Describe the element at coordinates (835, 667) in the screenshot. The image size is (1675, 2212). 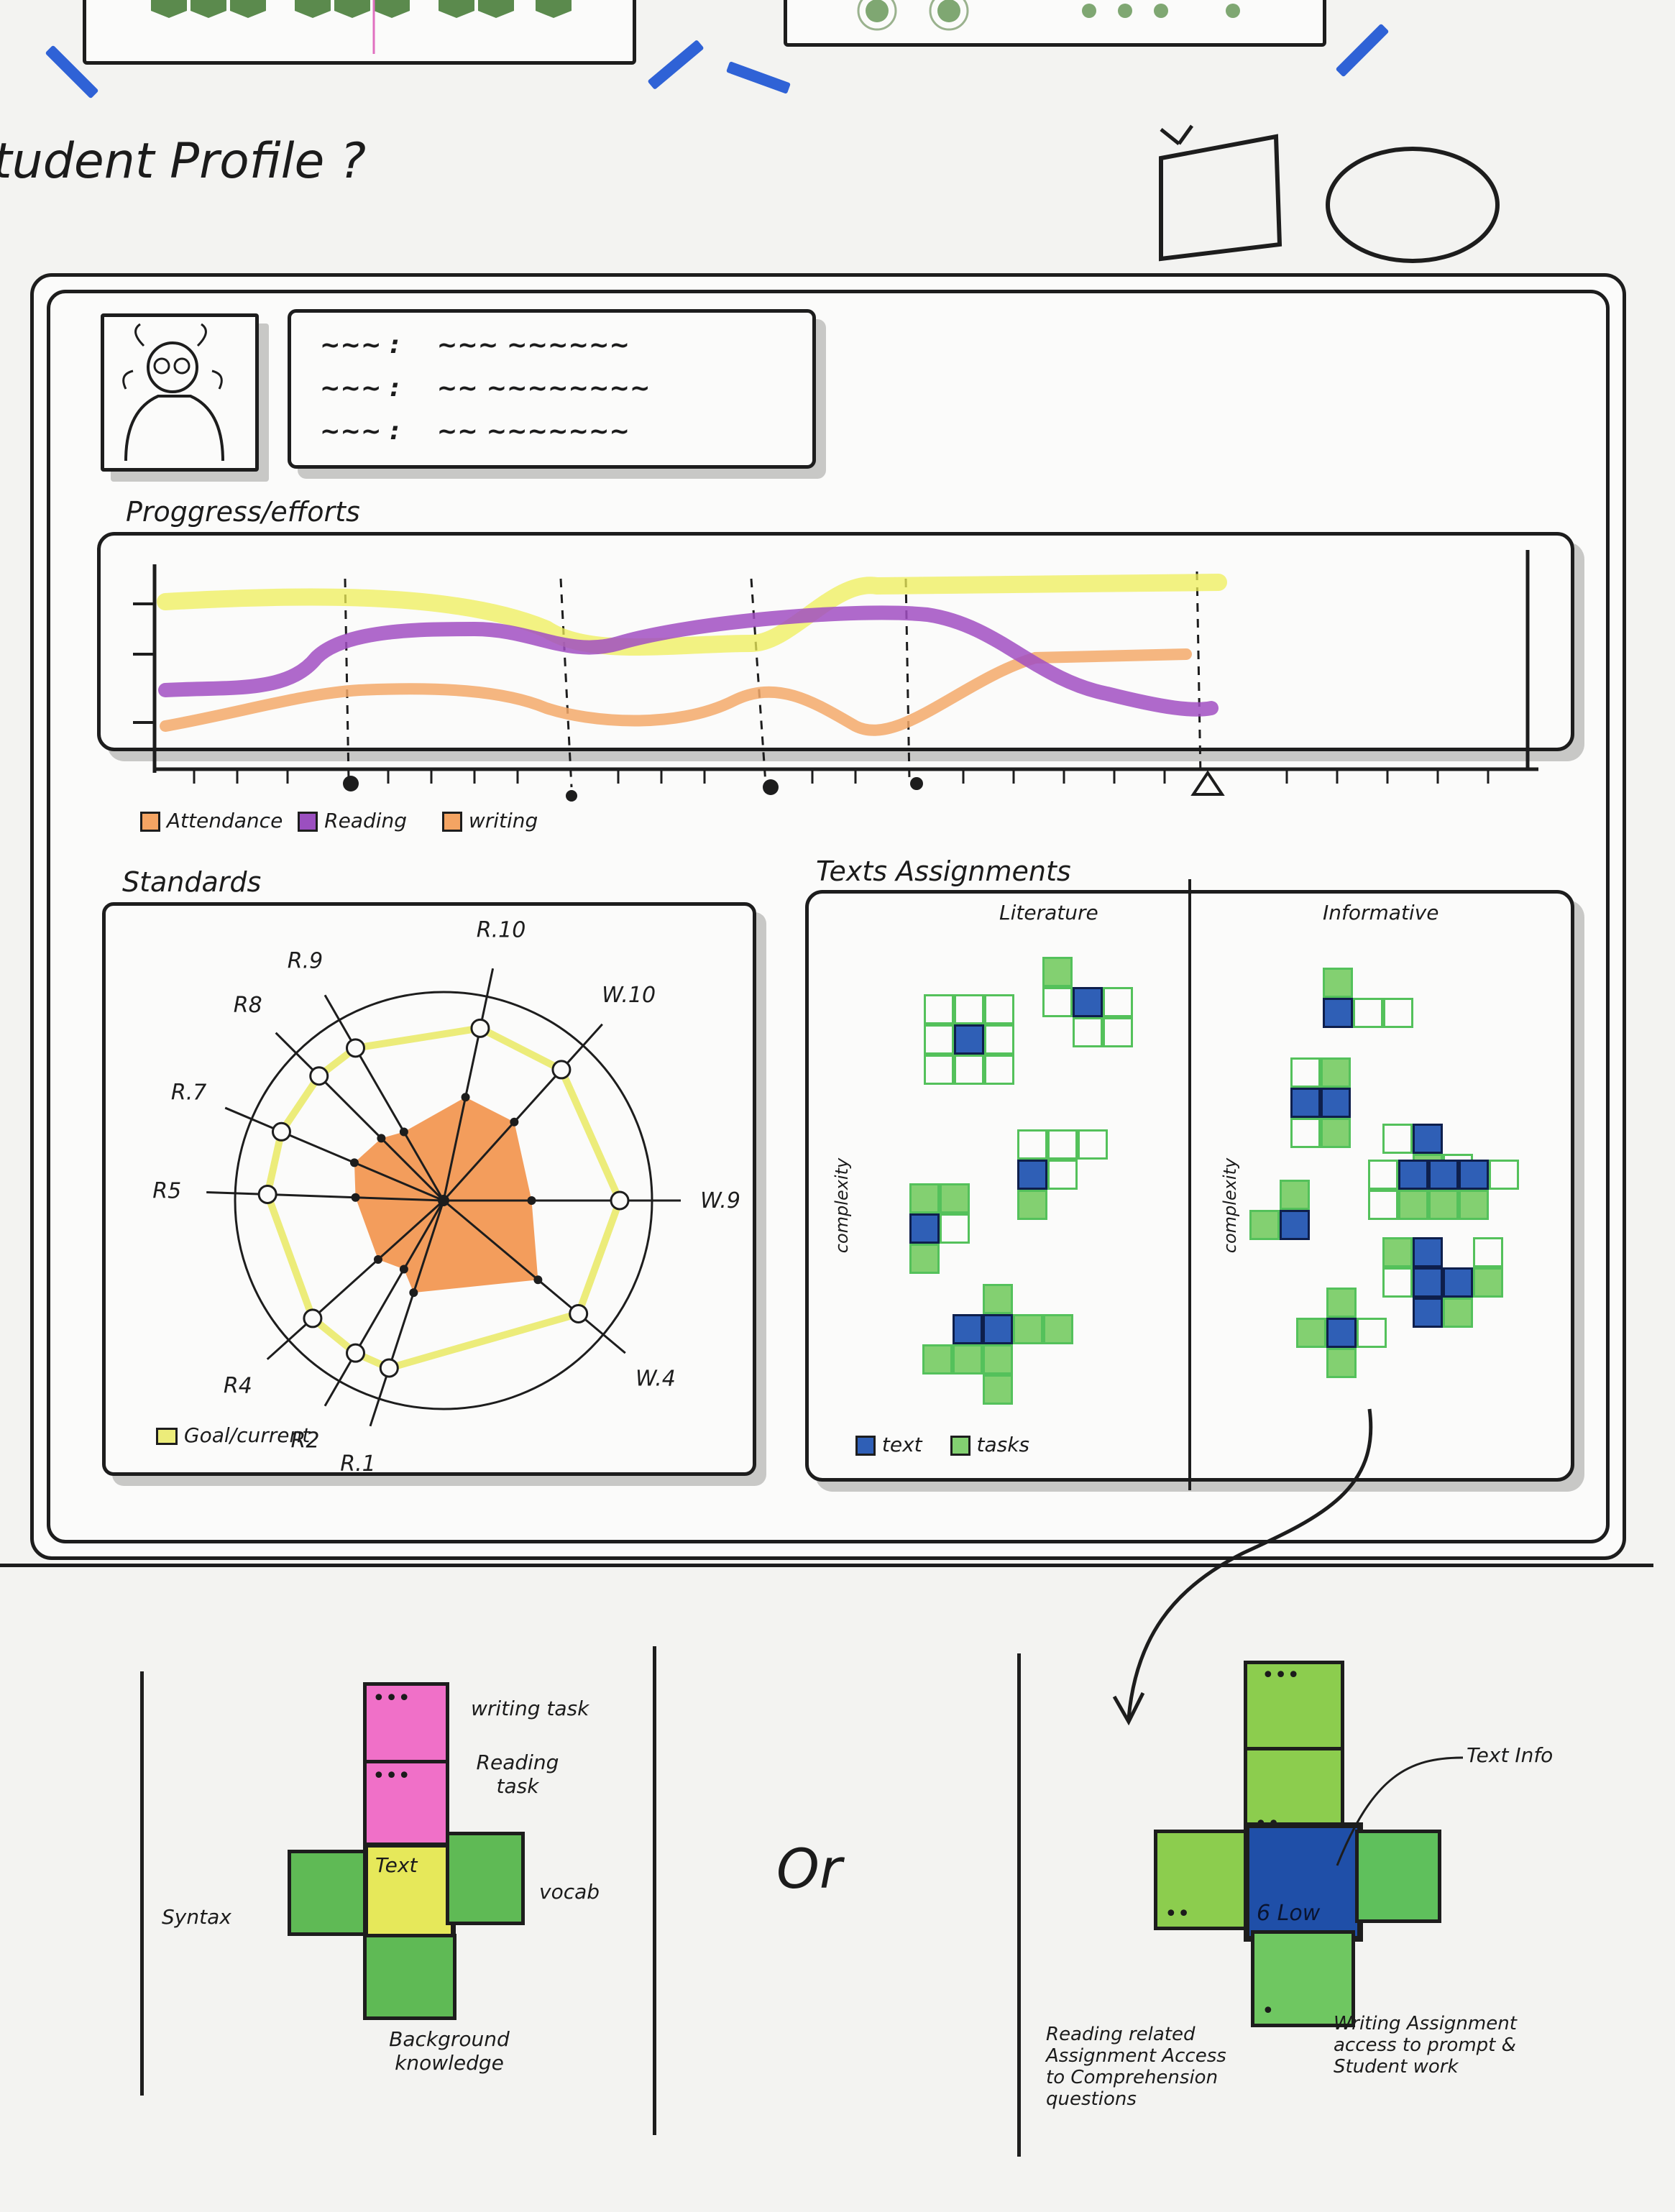
I see `progress-chart` at that location.